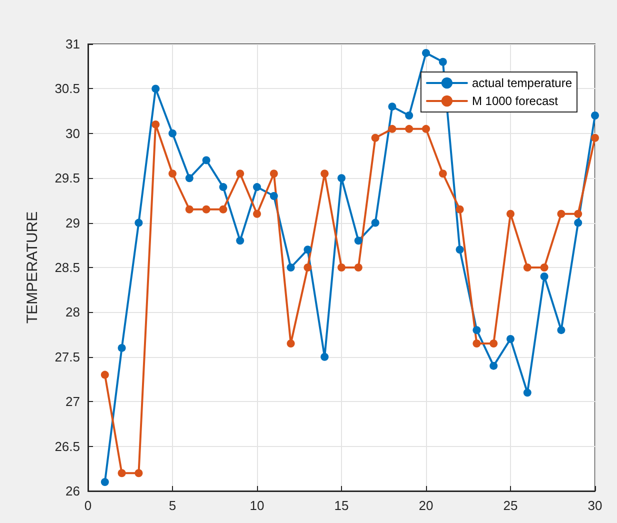 This screenshot has height=523, width=617. Describe the element at coordinates (88, 505) in the screenshot. I see `x-tick-label: 0` at that location.